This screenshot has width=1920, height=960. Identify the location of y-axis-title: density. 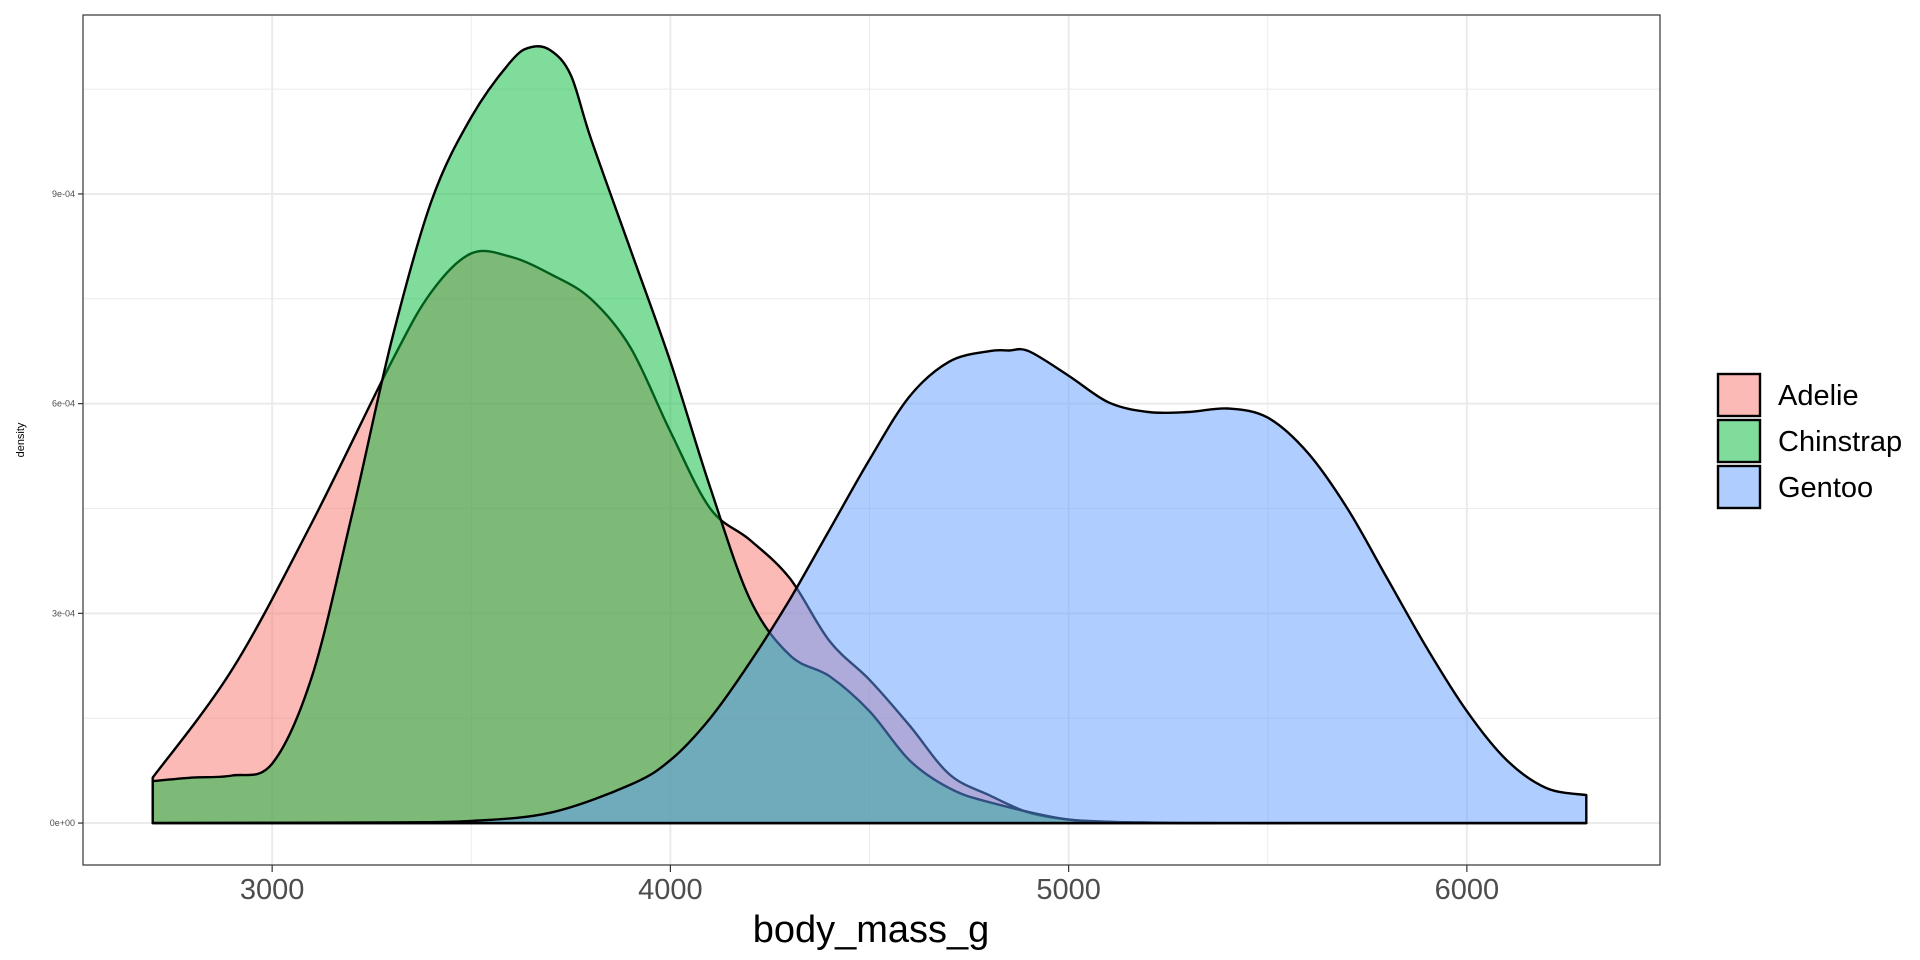
(21, 439).